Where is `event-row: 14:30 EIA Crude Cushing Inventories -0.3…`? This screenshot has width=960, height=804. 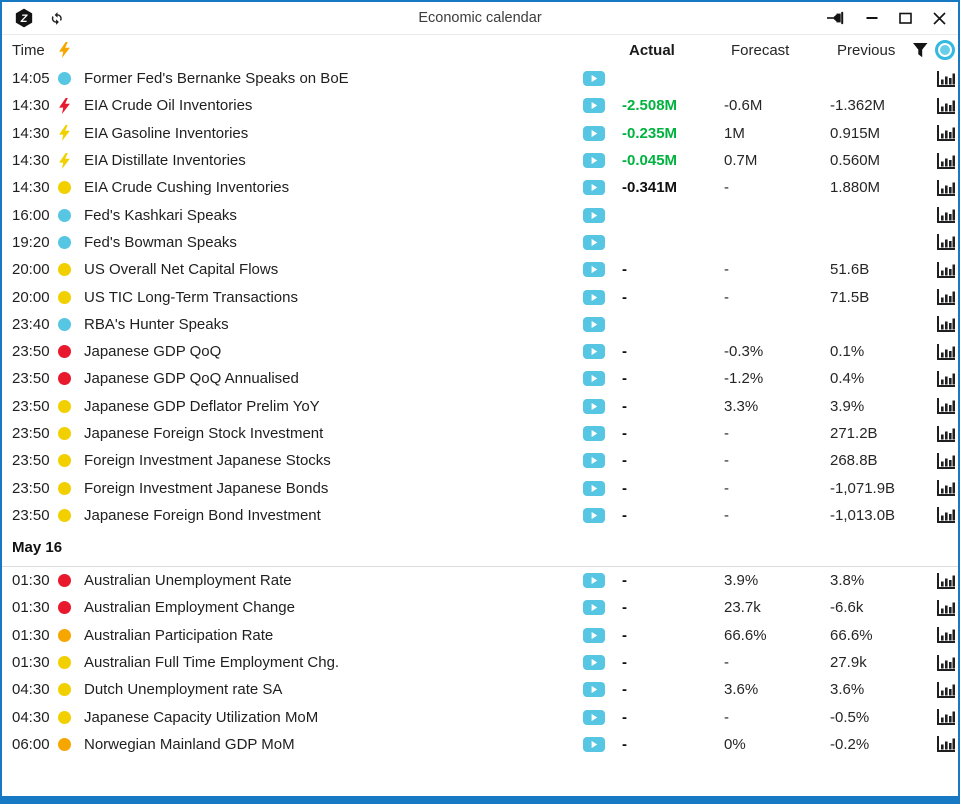 event-row: 14:30 EIA Crude Cushing Inventories -0.3… is located at coordinates (480, 187).